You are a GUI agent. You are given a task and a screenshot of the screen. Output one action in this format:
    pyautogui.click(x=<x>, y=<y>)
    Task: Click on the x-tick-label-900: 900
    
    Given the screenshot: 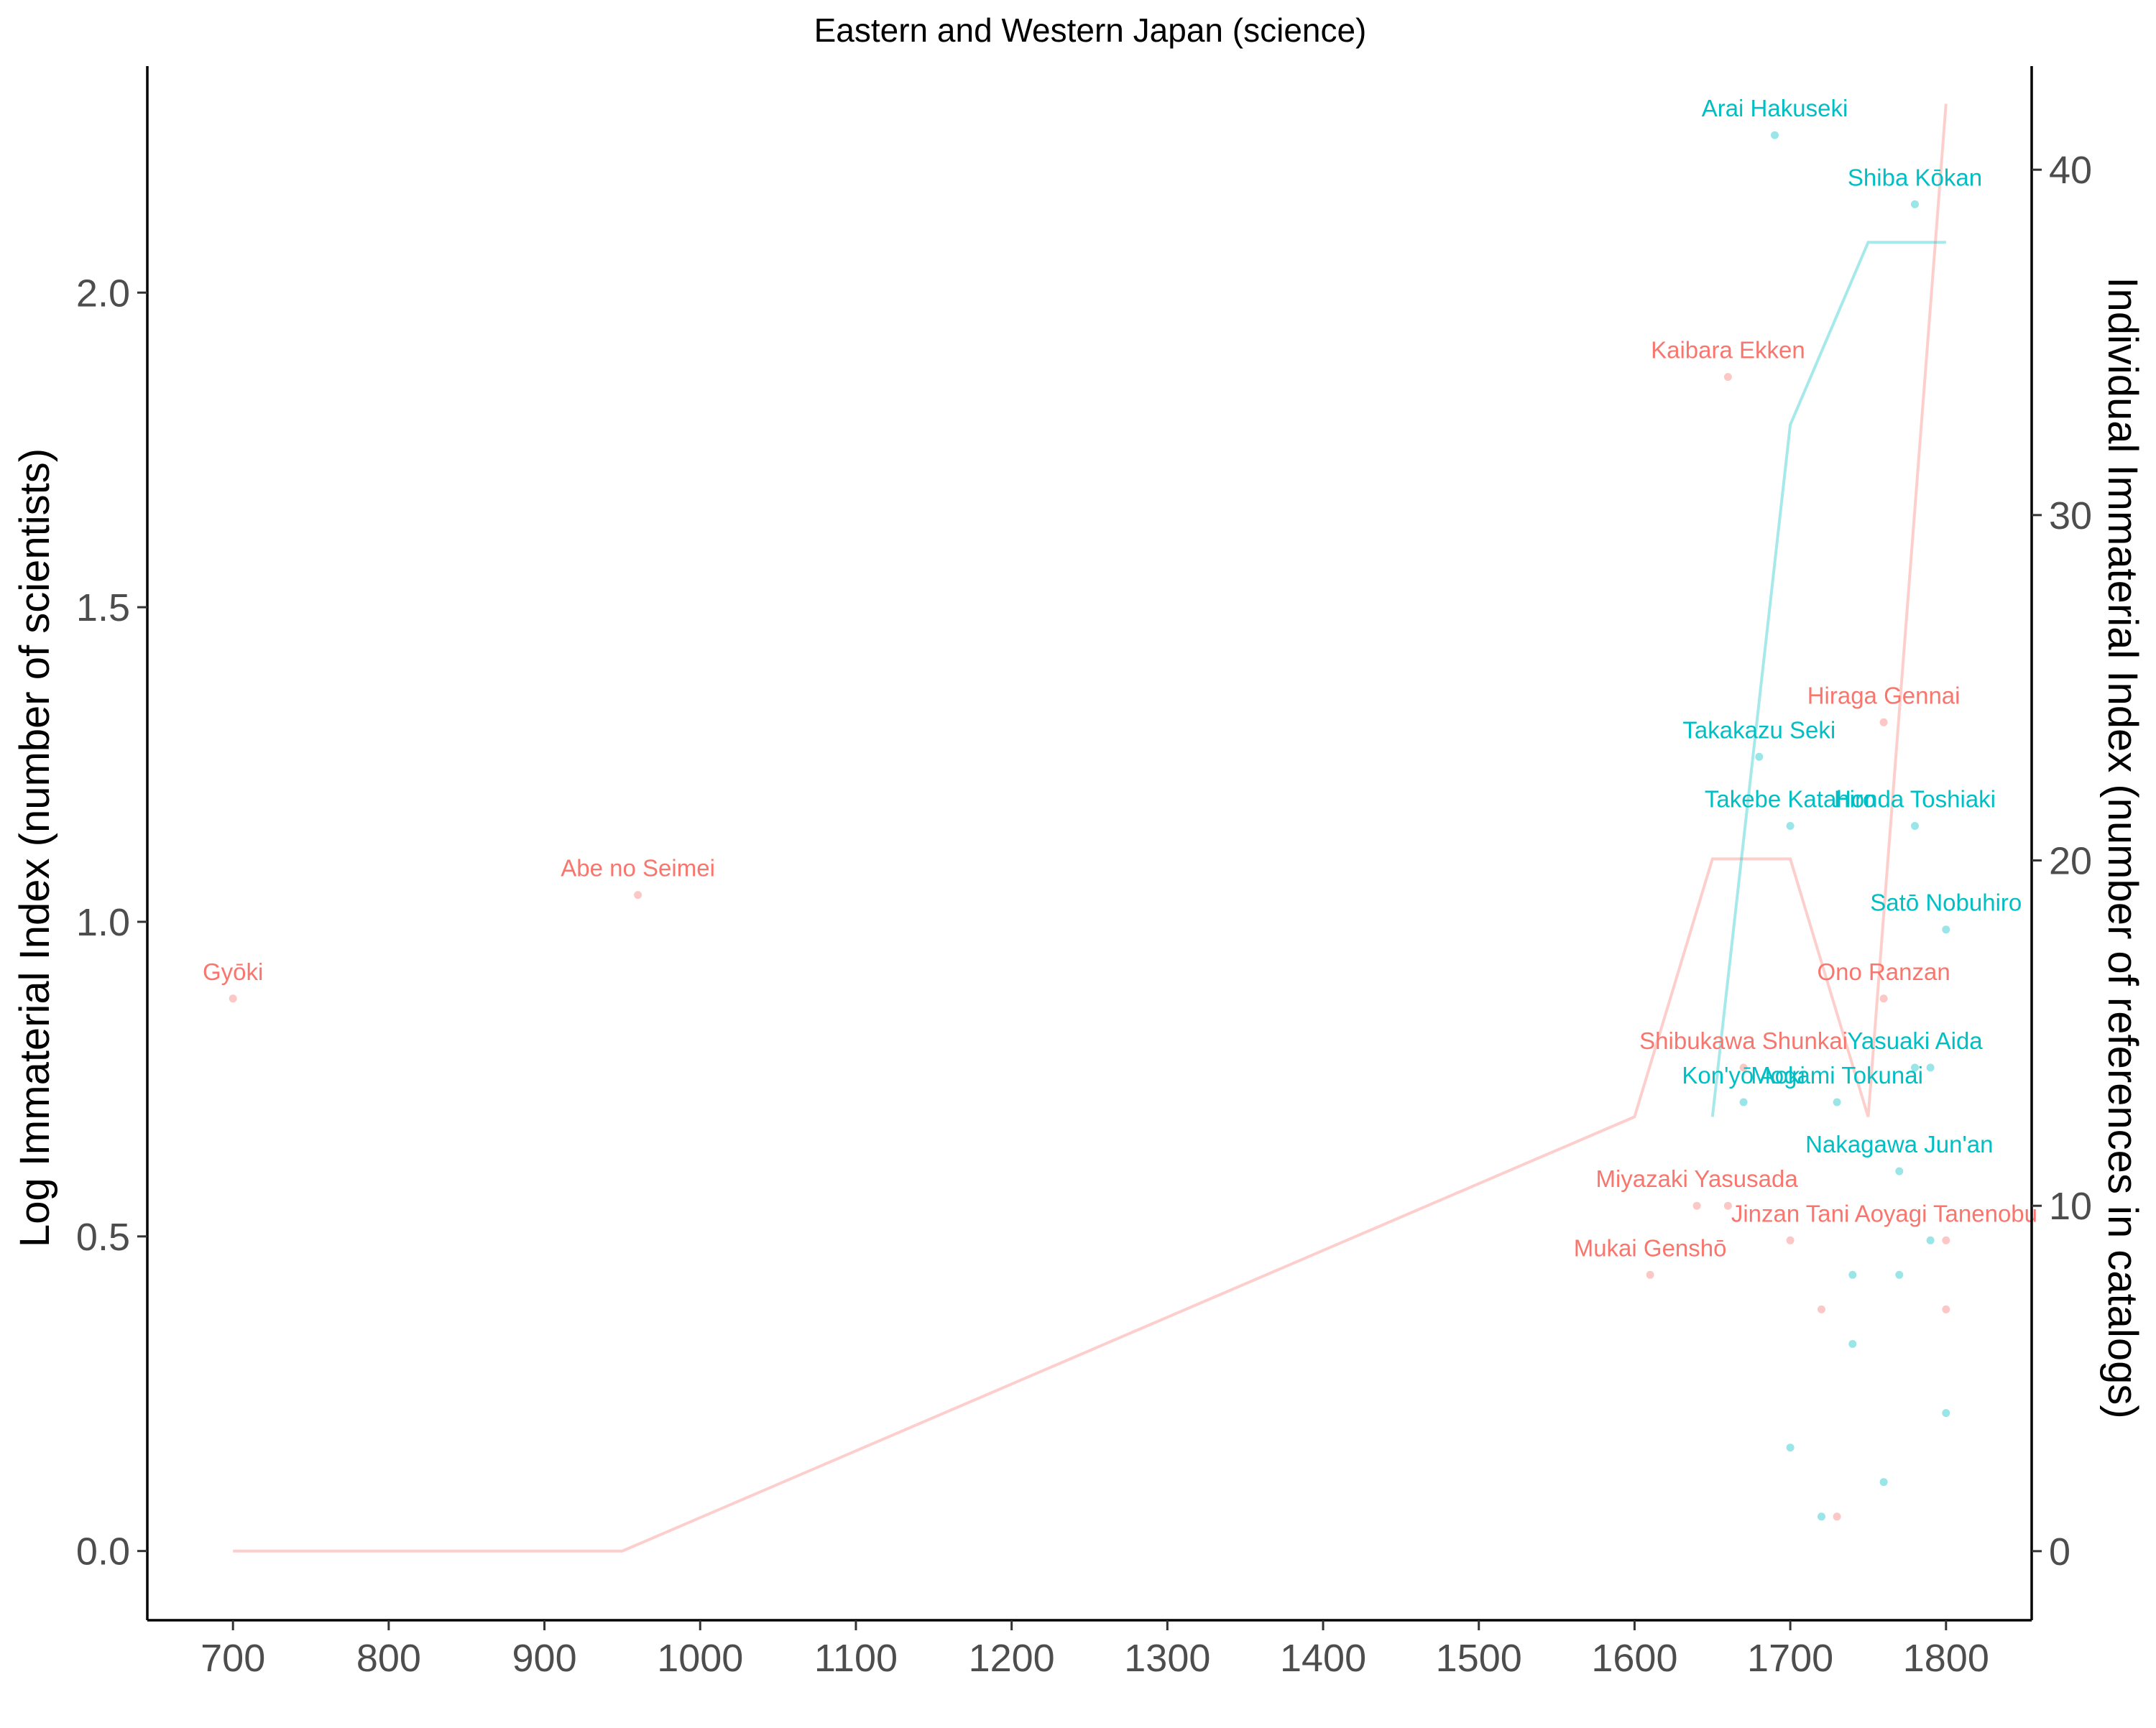 What is the action you would take?
    pyautogui.click(x=545, y=1659)
    